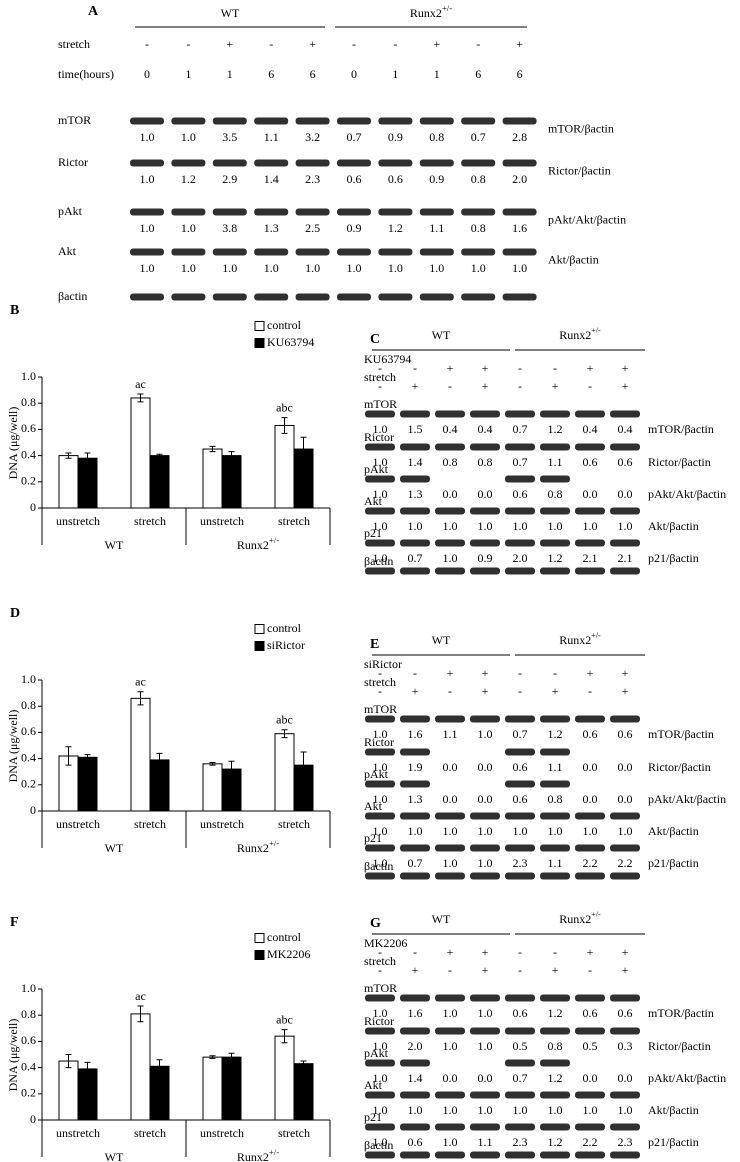  I want to click on treatment-value: 6, so click(313, 74).